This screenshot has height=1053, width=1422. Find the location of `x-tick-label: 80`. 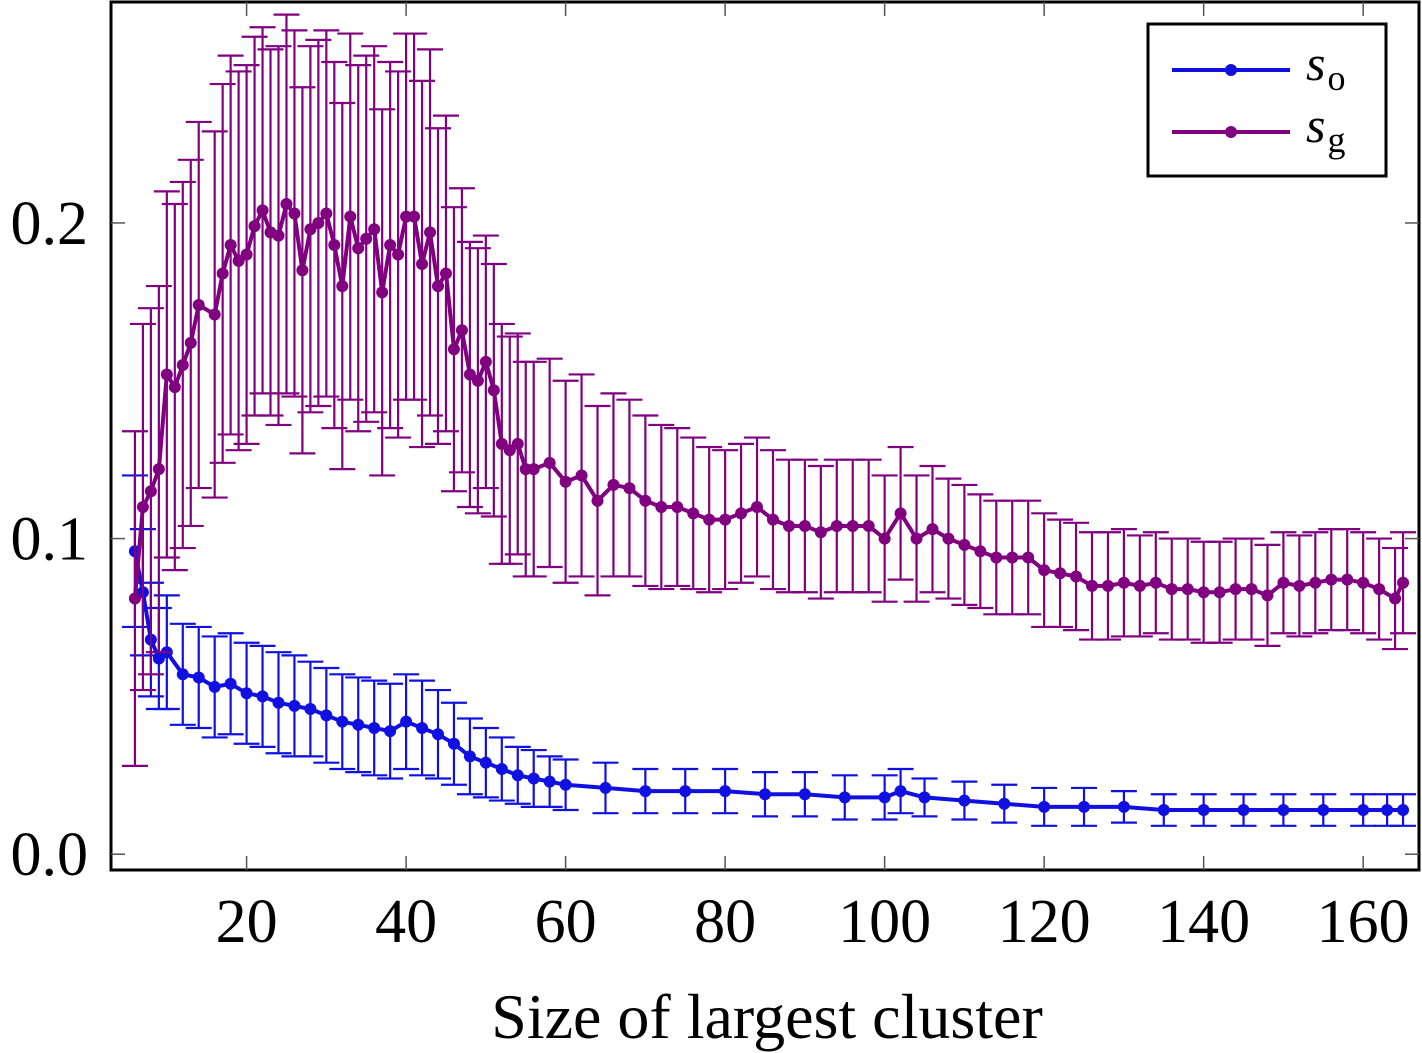

x-tick-label: 80 is located at coordinates (725, 922).